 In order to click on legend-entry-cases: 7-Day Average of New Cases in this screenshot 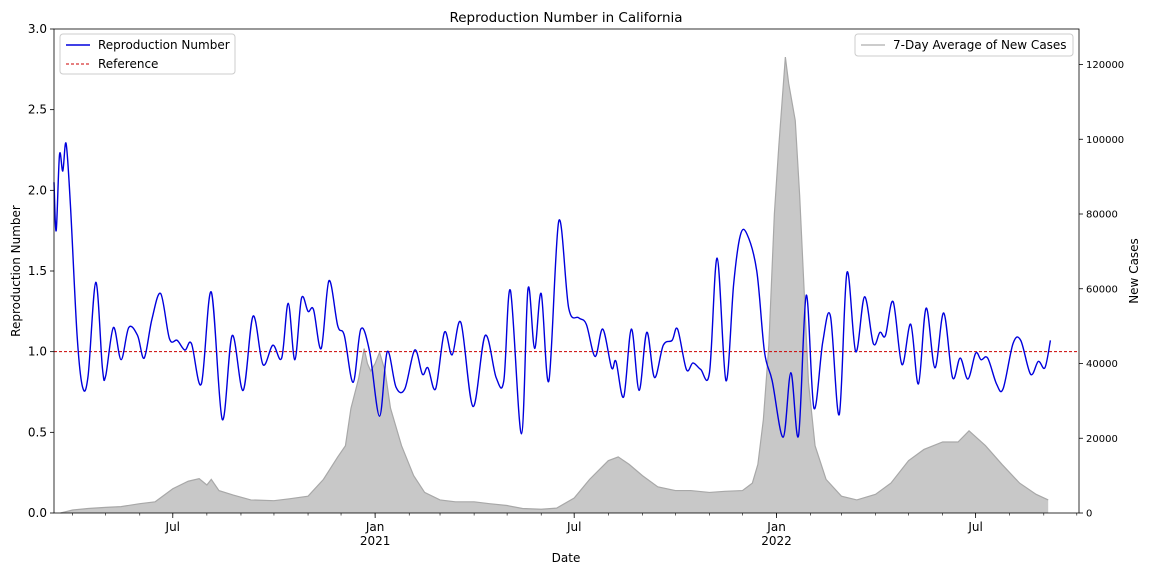, I will do `click(980, 45)`.